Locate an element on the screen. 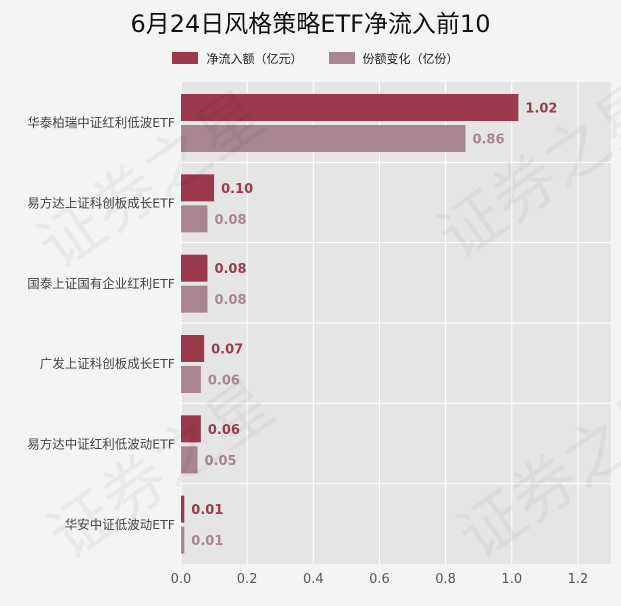  y-tick-label: 易方达中证红利低波动ETF is located at coordinates (101, 444).